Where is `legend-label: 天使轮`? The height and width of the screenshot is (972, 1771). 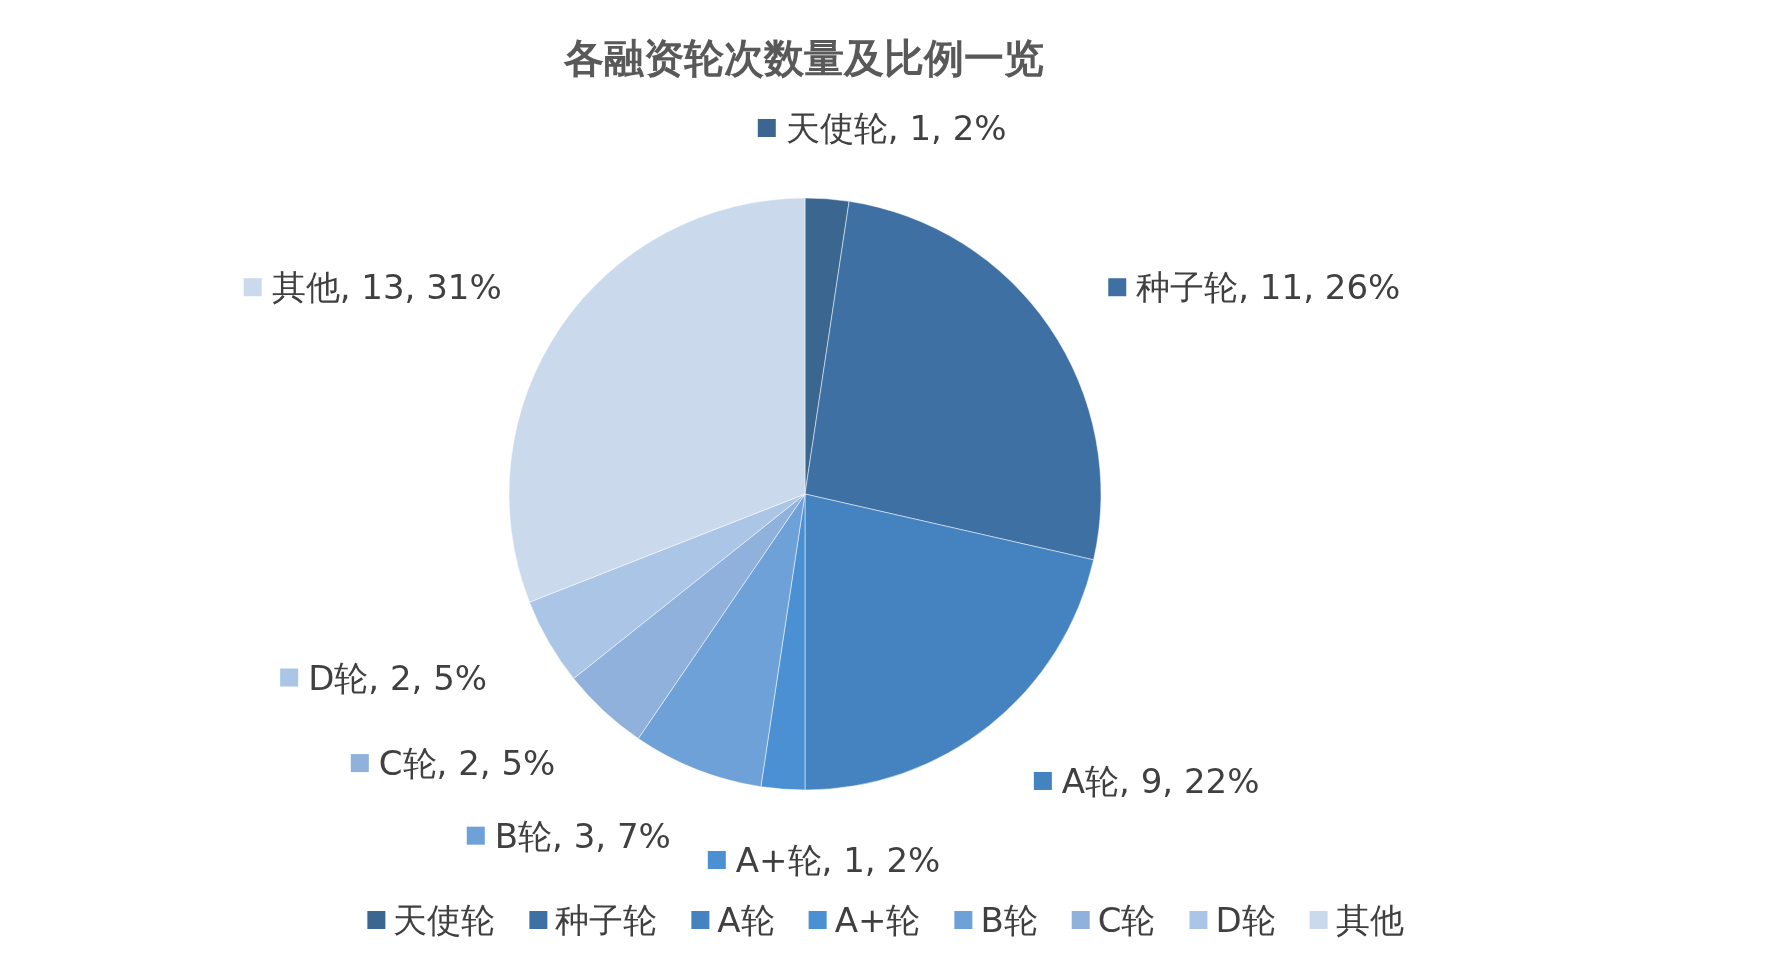 legend-label: 天使轮 is located at coordinates (444, 920).